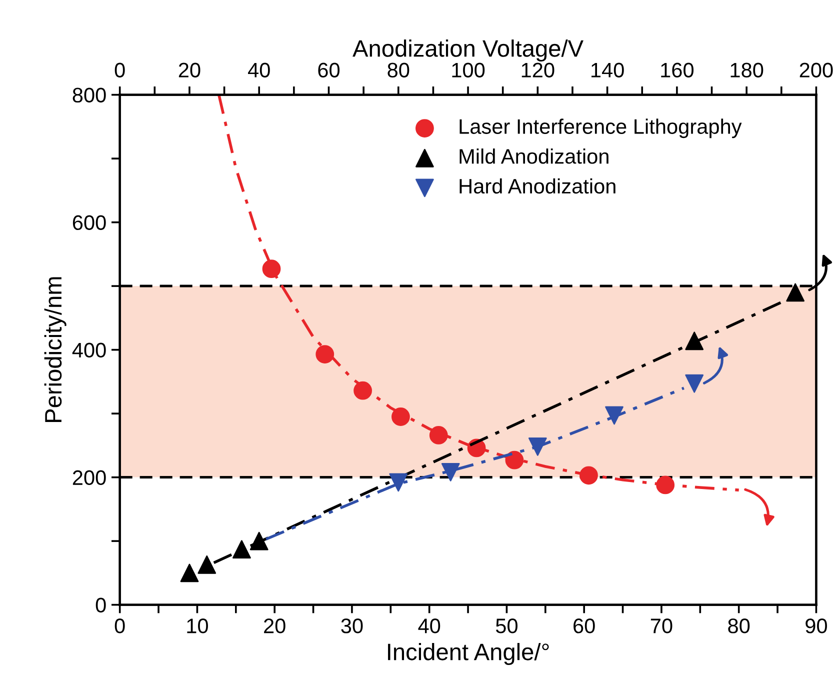 The height and width of the screenshot is (692, 838). I want to click on x2-tick-label: 100, so click(468, 70).